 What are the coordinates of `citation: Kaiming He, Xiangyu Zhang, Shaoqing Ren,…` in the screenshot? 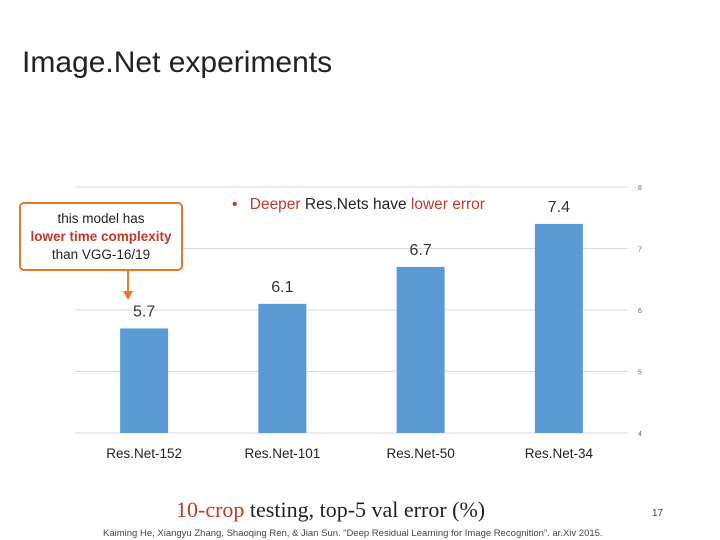 It's located at (353, 533).